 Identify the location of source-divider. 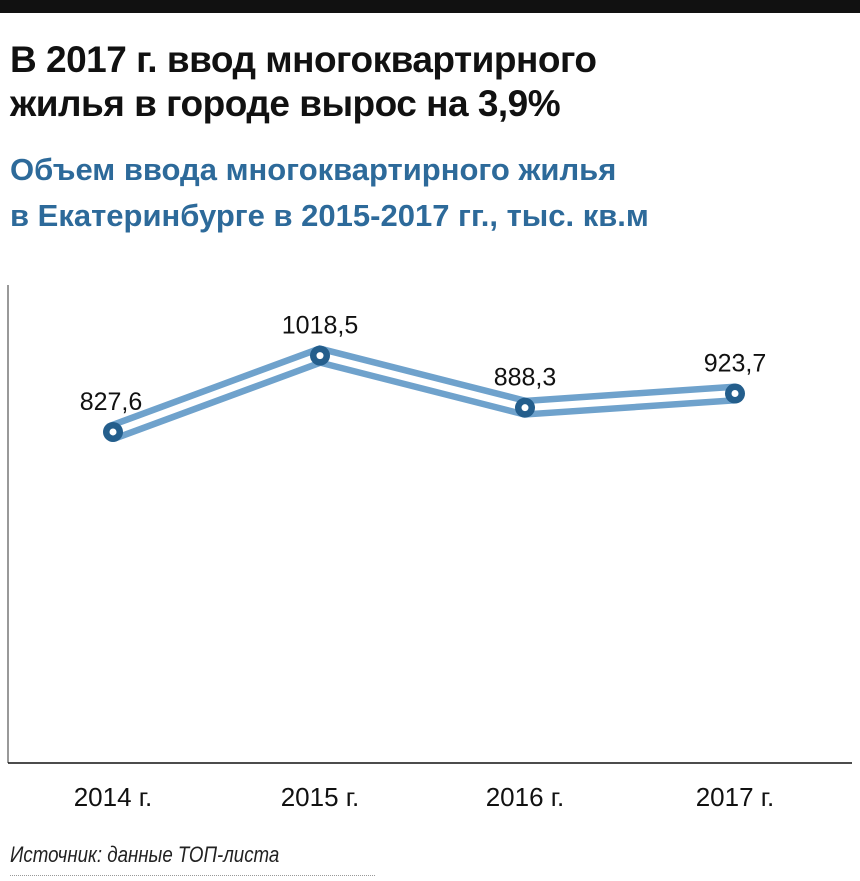
(192, 875).